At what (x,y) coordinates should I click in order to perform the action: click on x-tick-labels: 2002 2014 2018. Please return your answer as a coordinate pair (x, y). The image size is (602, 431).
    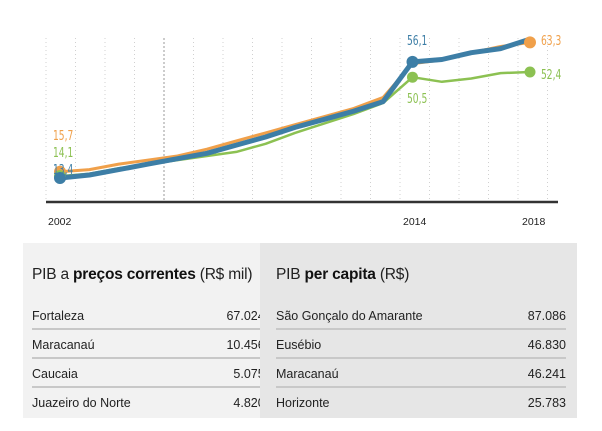
    Looking at the image, I should click on (297, 222).